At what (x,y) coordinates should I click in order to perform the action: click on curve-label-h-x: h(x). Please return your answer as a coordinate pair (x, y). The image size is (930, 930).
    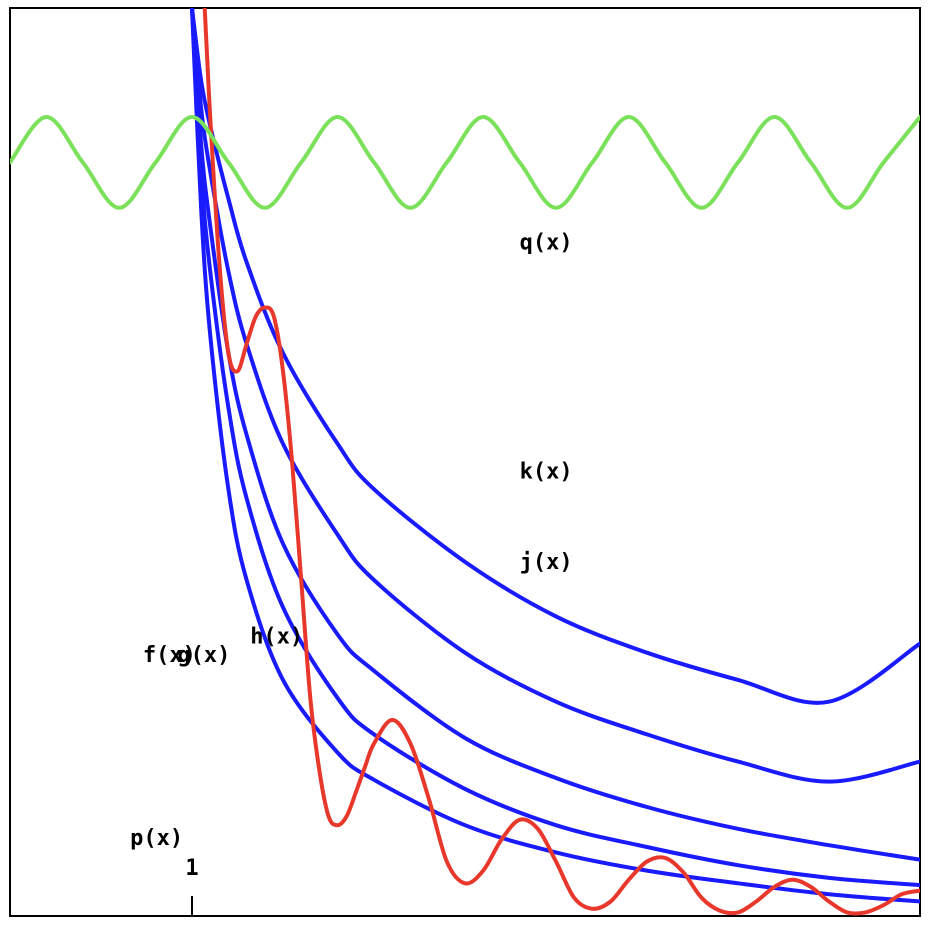
    Looking at the image, I should click on (276, 637).